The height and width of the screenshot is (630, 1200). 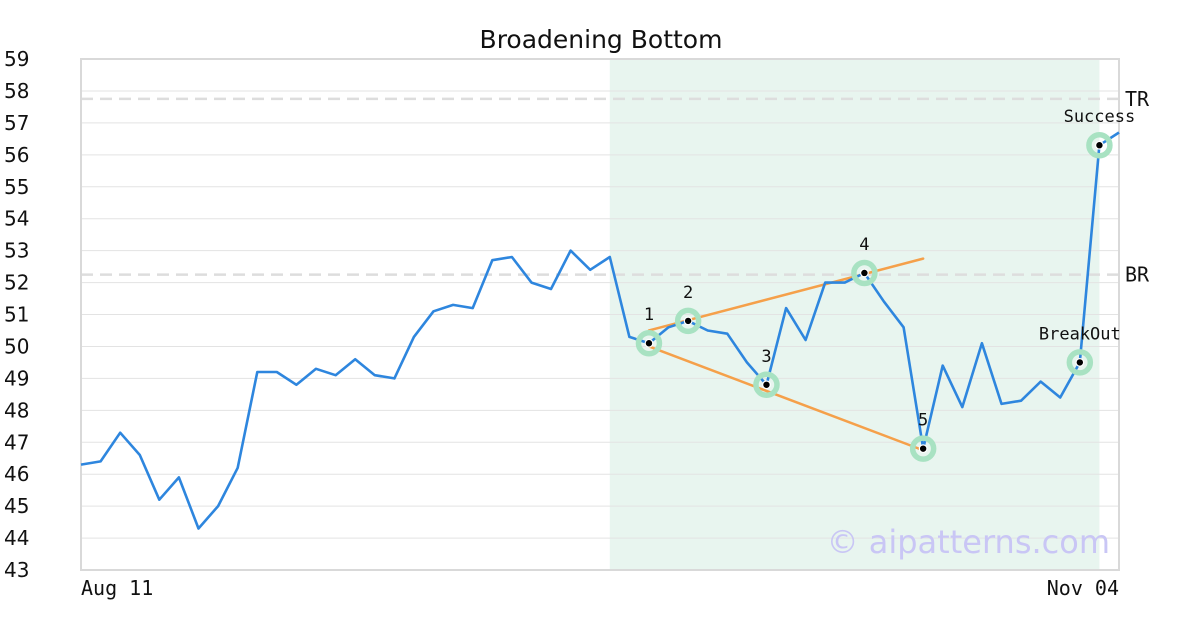 What do you see at coordinates (649, 315) in the screenshot?
I see `pattern-point-label: 1` at bounding box center [649, 315].